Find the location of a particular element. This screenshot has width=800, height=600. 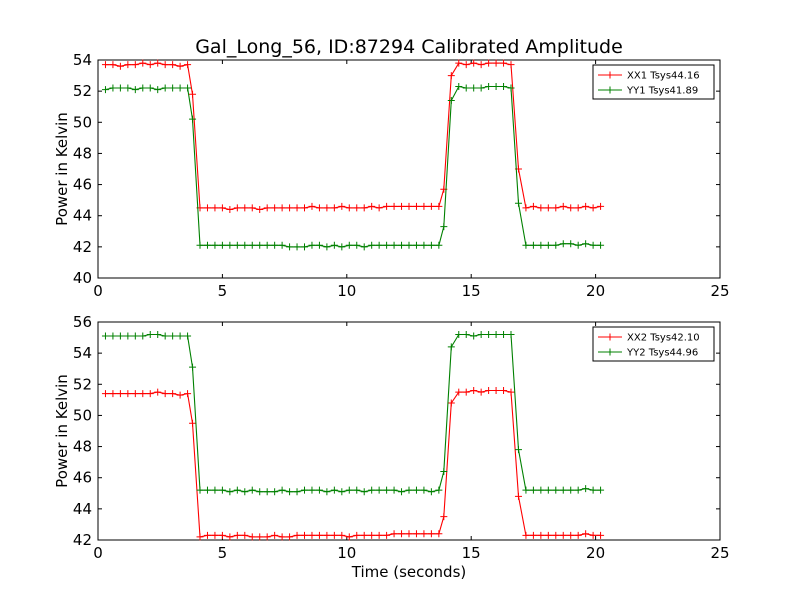

legend-label: XX1 Tsys44.16 is located at coordinates (663, 76).